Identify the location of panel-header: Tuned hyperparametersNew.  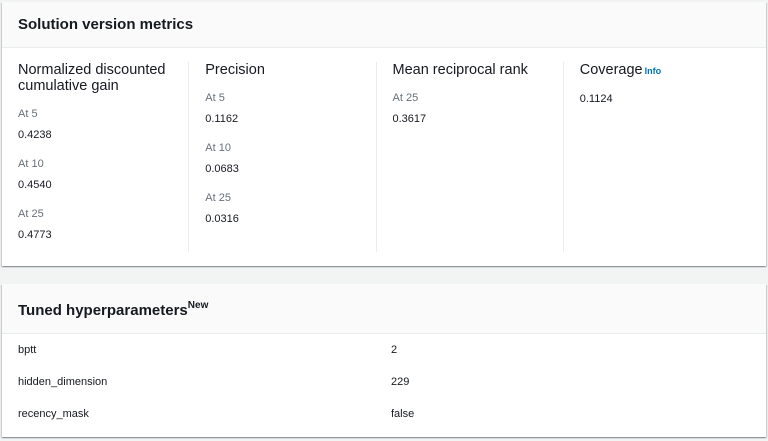
(384, 309).